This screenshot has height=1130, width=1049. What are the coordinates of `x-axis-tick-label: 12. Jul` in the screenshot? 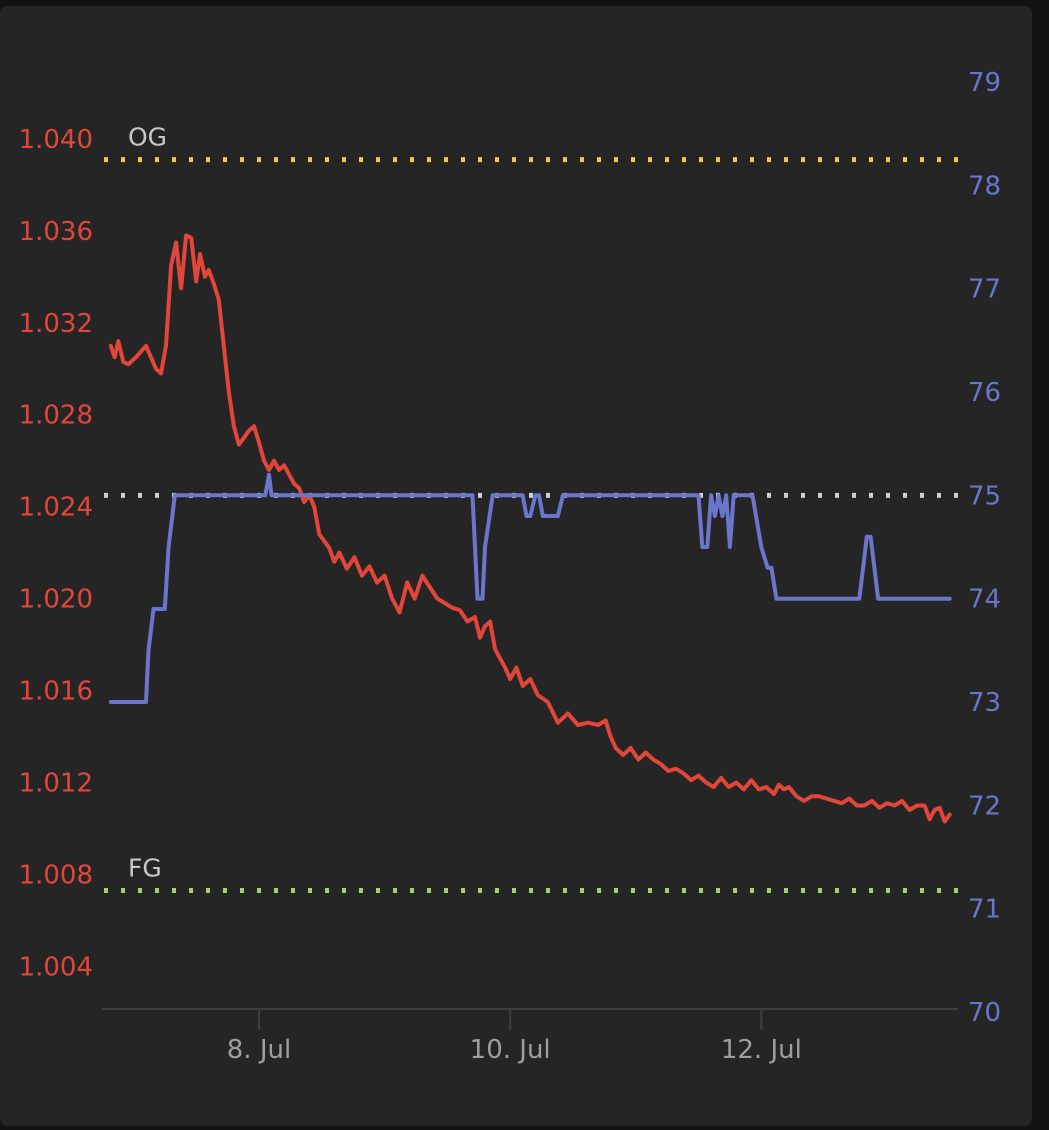 It's located at (761, 1050).